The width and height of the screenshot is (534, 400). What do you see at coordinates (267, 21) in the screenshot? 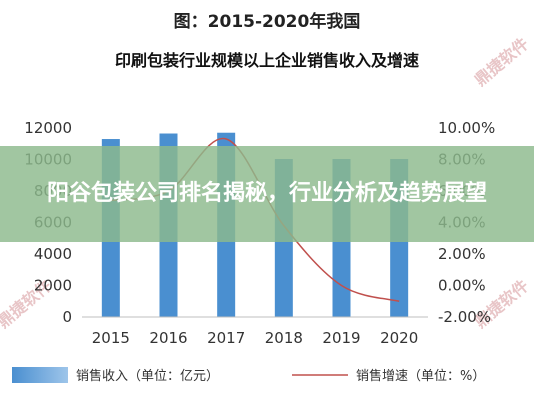
I see `figure-label: 图：2015-2020年我国` at bounding box center [267, 21].